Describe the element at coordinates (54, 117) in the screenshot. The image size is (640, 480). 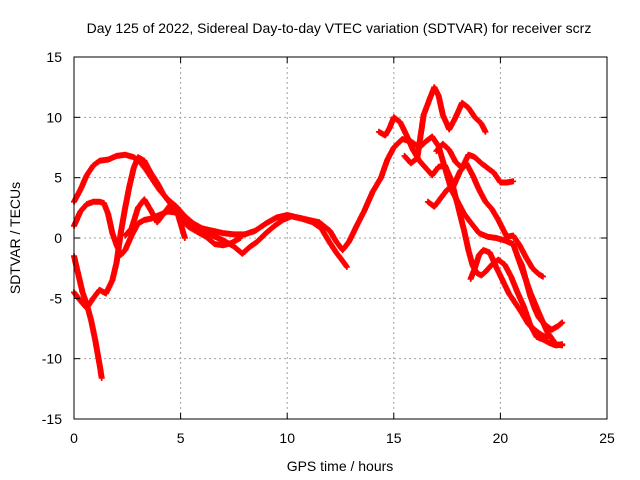
I see `y-tick-label: 10` at that location.